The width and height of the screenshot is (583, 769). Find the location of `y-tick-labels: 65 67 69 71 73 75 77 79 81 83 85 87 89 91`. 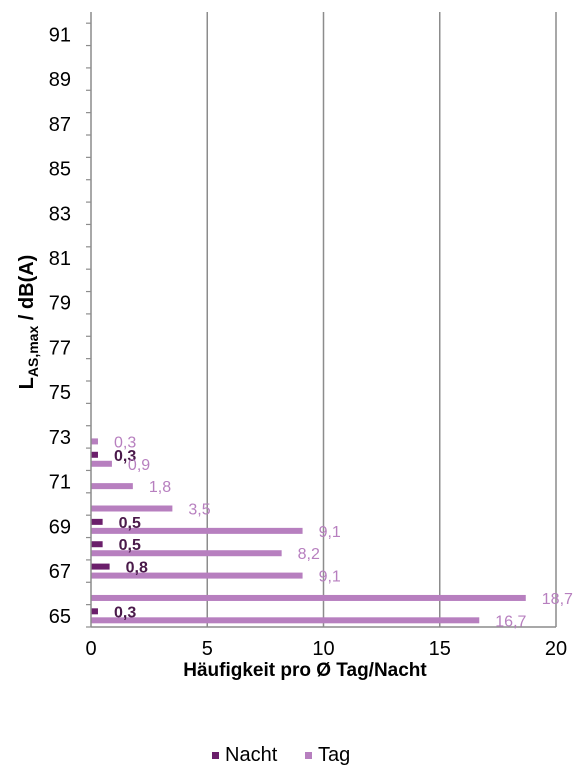

y-tick-labels: 65 67 69 71 73 75 77 79 81 83 85 87 89 91 is located at coordinates (60, 325).